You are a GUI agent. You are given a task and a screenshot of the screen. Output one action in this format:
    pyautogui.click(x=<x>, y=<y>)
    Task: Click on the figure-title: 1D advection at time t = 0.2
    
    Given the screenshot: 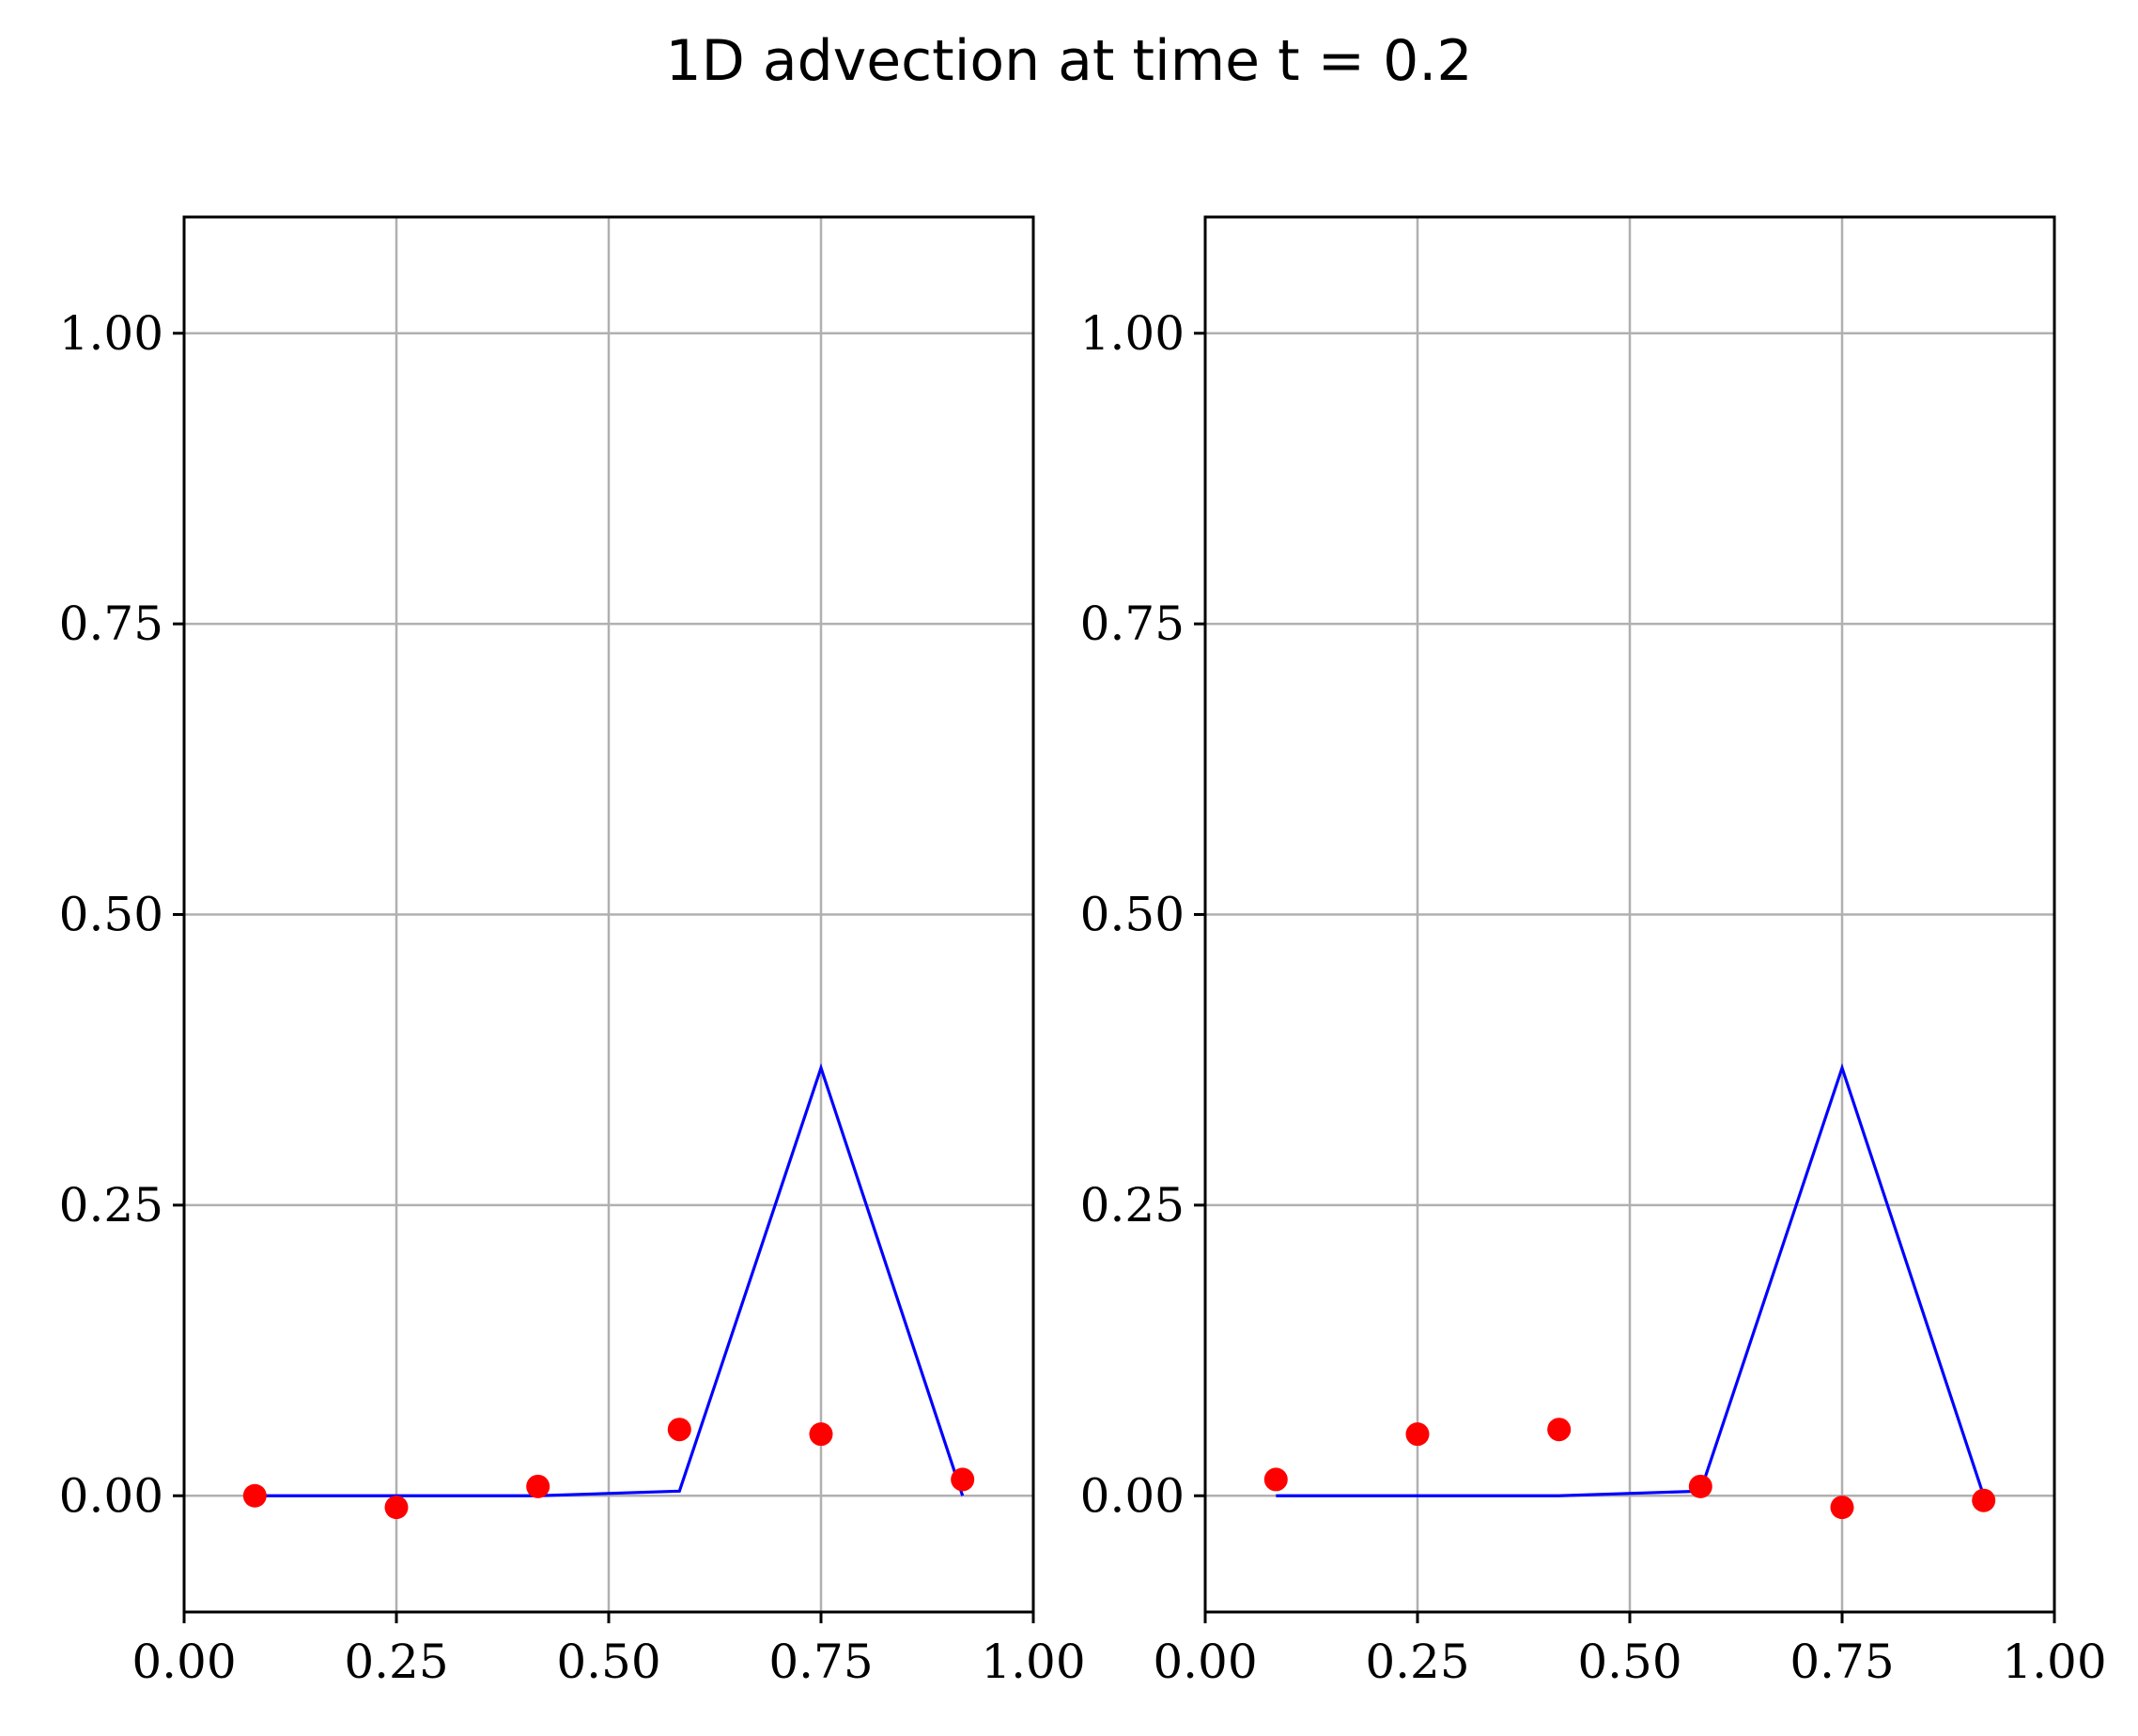 What is the action you would take?
    pyautogui.click(x=1069, y=61)
    